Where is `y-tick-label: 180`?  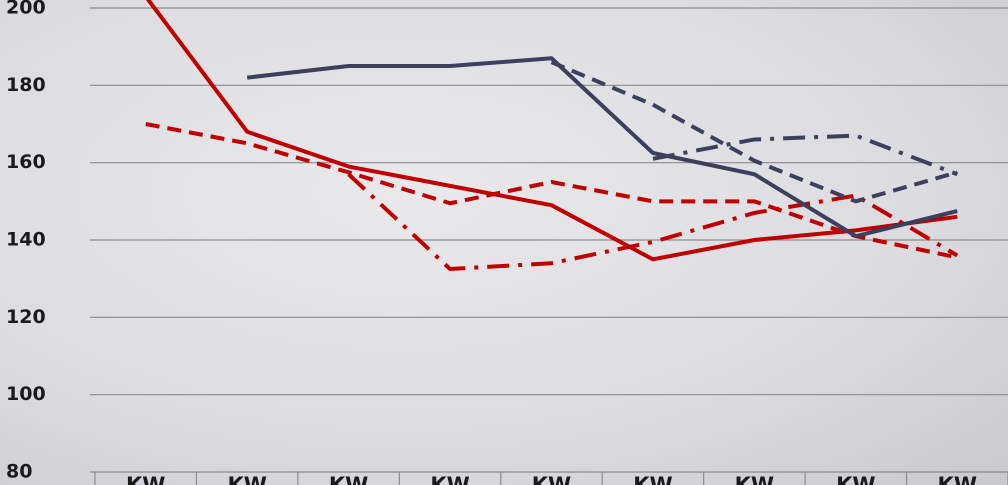 y-tick-label: 180 is located at coordinates (26, 85).